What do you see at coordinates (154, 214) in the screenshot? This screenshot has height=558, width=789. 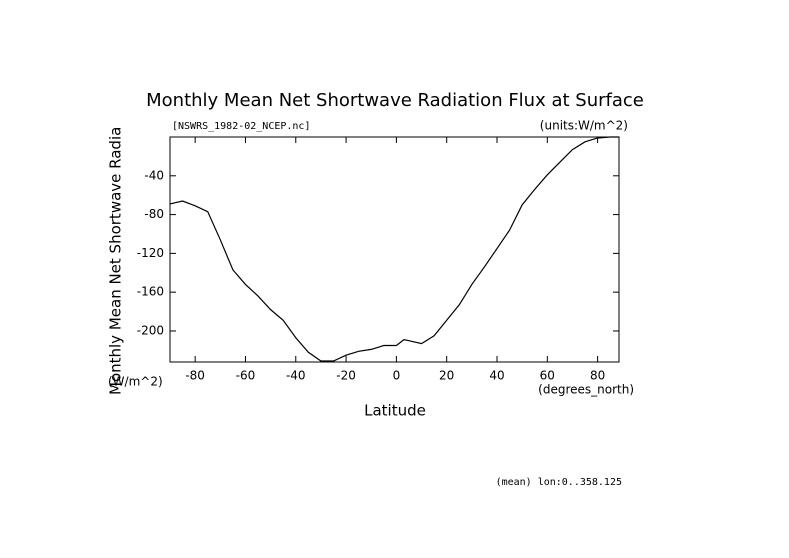 I see `y-tick-label: -80` at bounding box center [154, 214].